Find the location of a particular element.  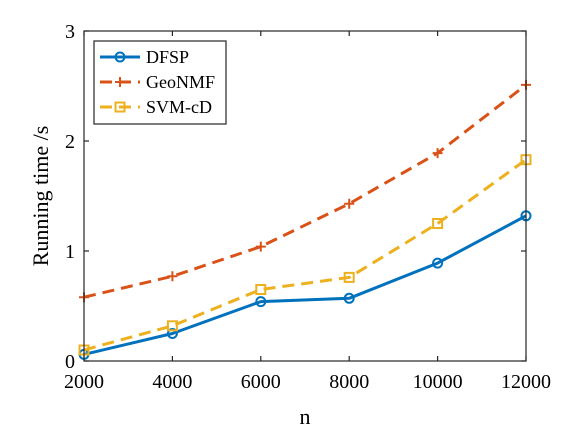

legend: DFSP GeoNMF SVM-cD is located at coordinates (160, 82).